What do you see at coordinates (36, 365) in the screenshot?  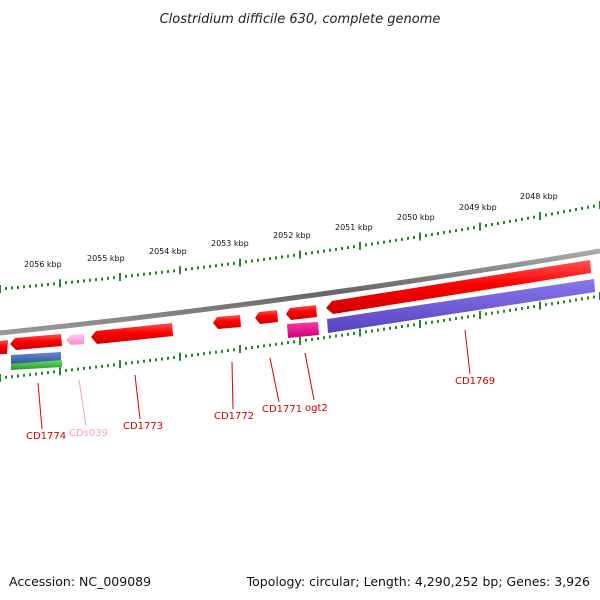 I see `feature-band-green` at bounding box center [36, 365].